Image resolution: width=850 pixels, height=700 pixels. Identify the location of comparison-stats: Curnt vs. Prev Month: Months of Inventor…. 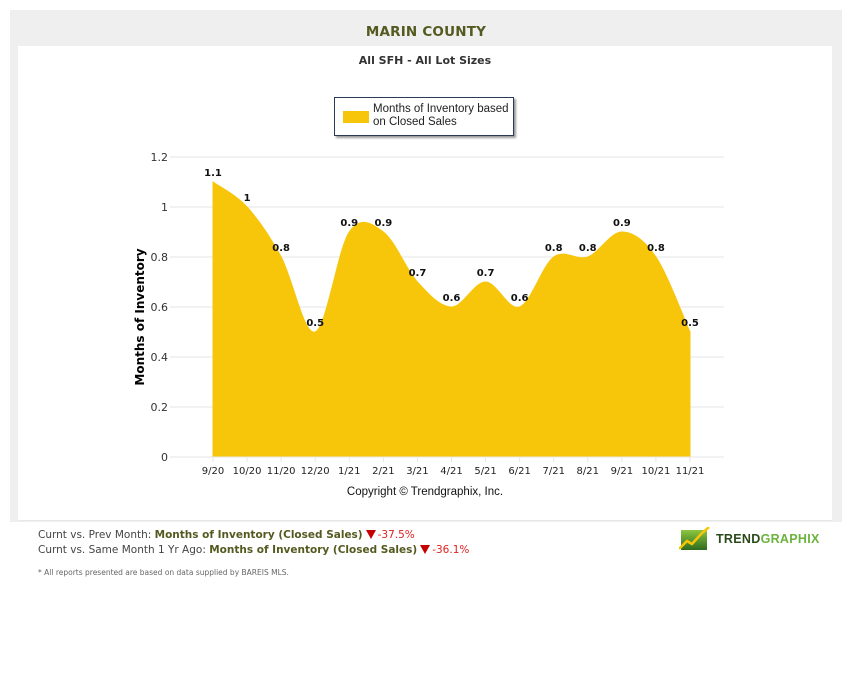
(253, 542).